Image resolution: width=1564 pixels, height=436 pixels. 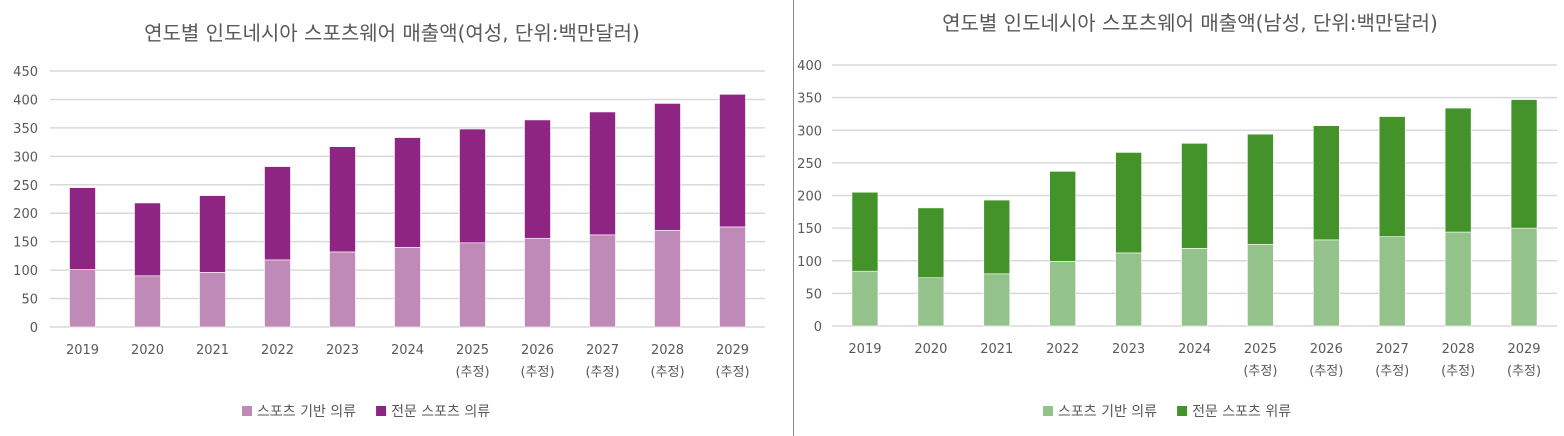 I want to click on x-tick-label: 2027, so click(x=1392, y=349).